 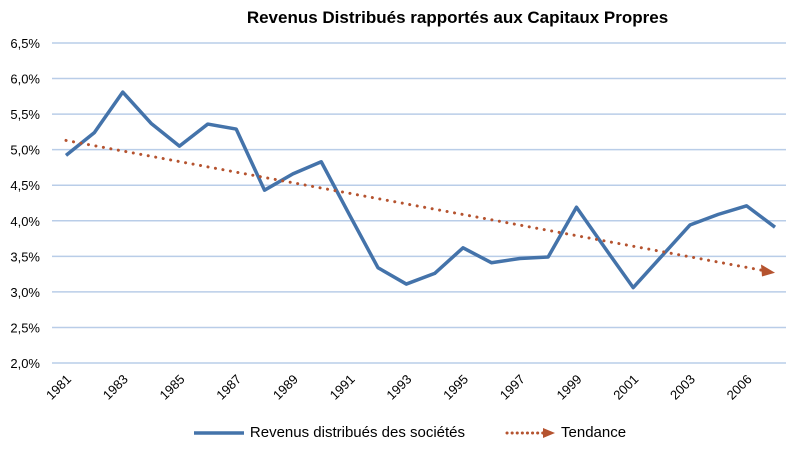 What do you see at coordinates (115, 387) in the screenshot?
I see `x-tick-label: 1983` at bounding box center [115, 387].